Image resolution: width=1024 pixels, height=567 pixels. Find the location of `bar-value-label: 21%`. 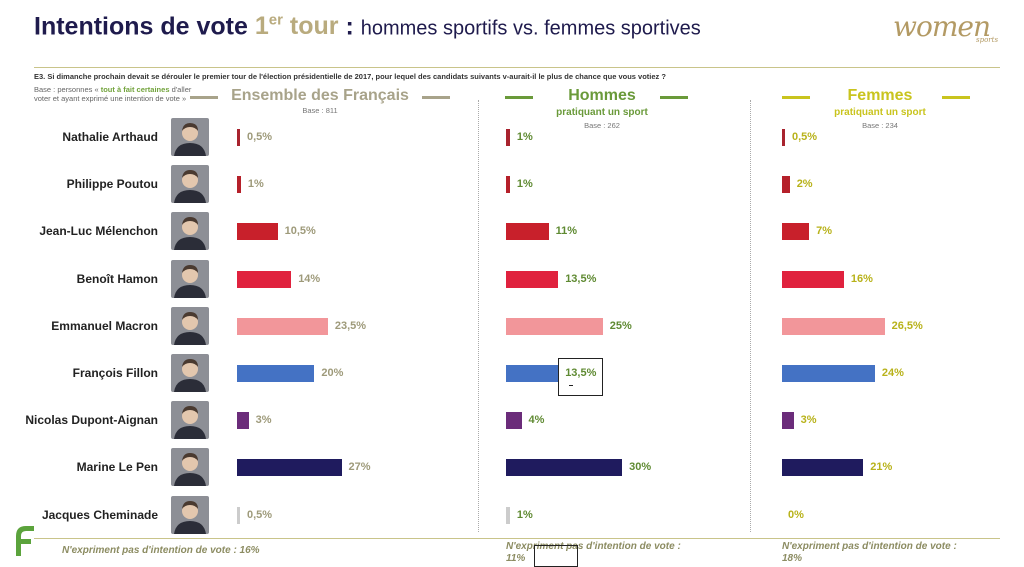

bar-value-label: 21% is located at coordinates (881, 467).